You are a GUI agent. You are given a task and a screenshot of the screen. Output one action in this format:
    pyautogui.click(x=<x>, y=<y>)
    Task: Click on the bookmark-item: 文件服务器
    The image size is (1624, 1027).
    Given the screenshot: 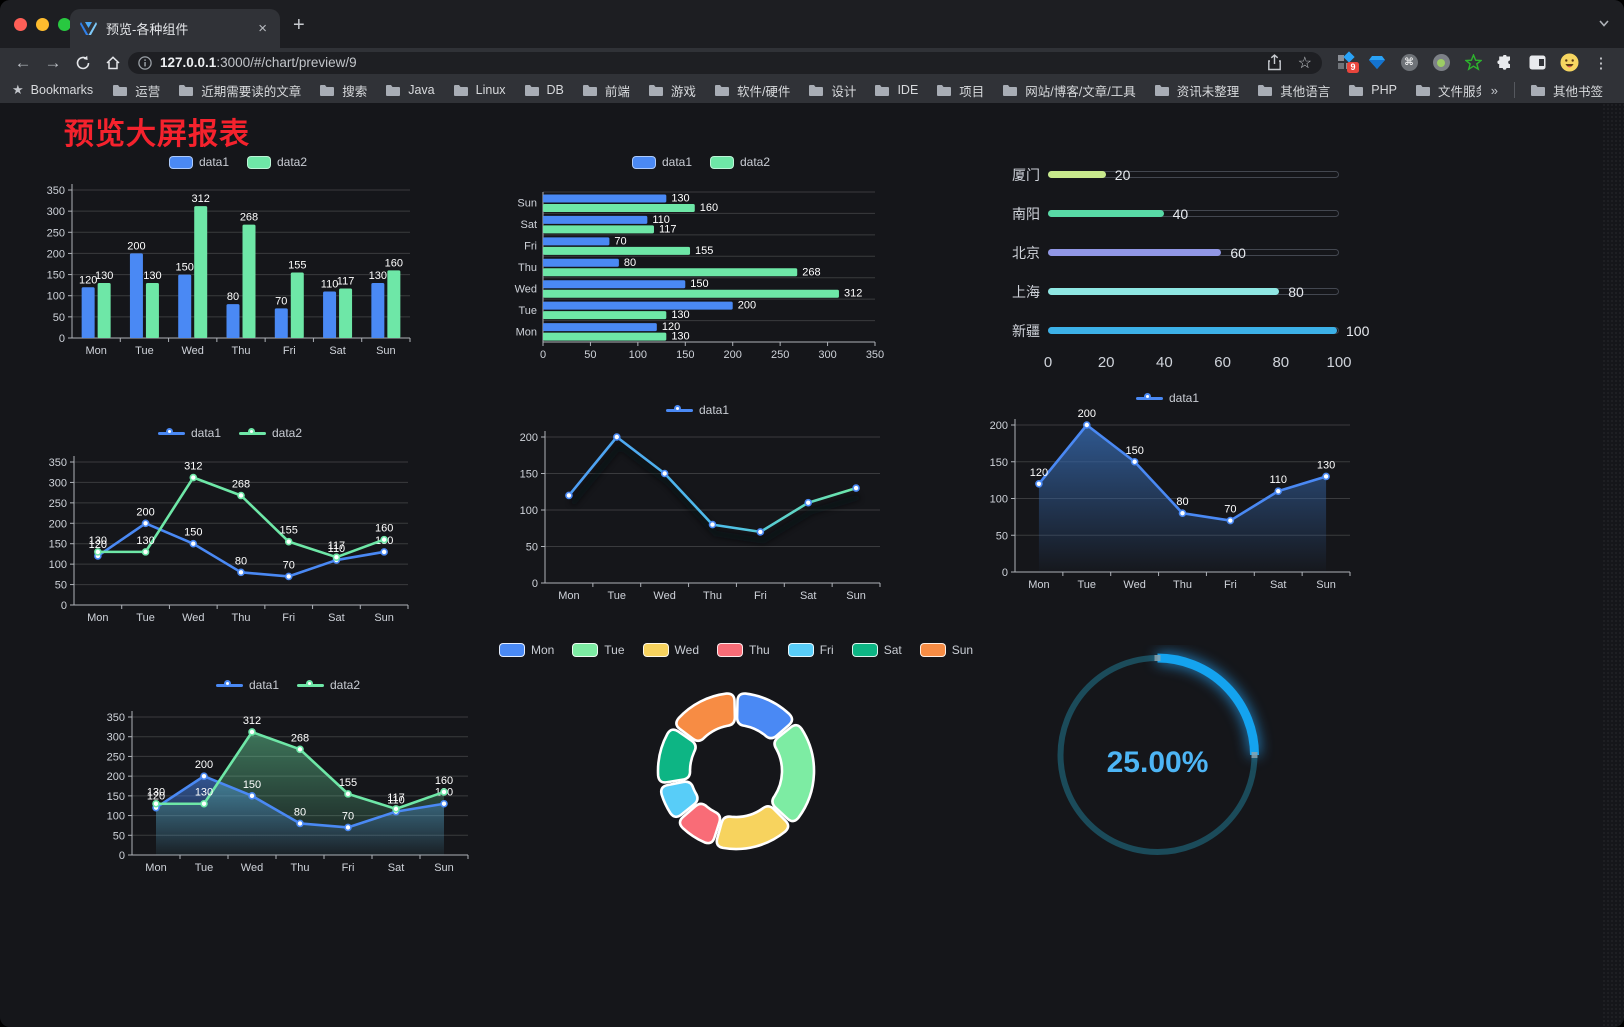 What is the action you would take?
    pyautogui.click(x=1443, y=90)
    